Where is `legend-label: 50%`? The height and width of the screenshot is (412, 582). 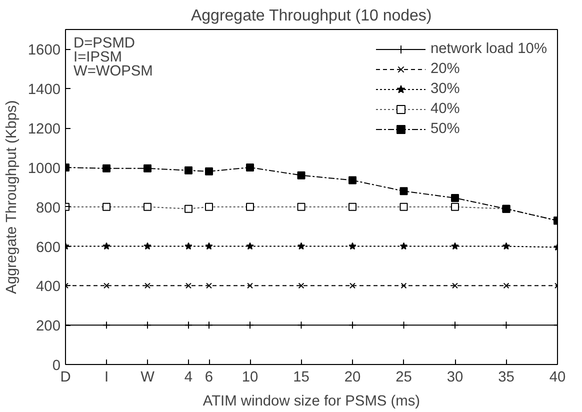 legend-label: 50% is located at coordinates (445, 129).